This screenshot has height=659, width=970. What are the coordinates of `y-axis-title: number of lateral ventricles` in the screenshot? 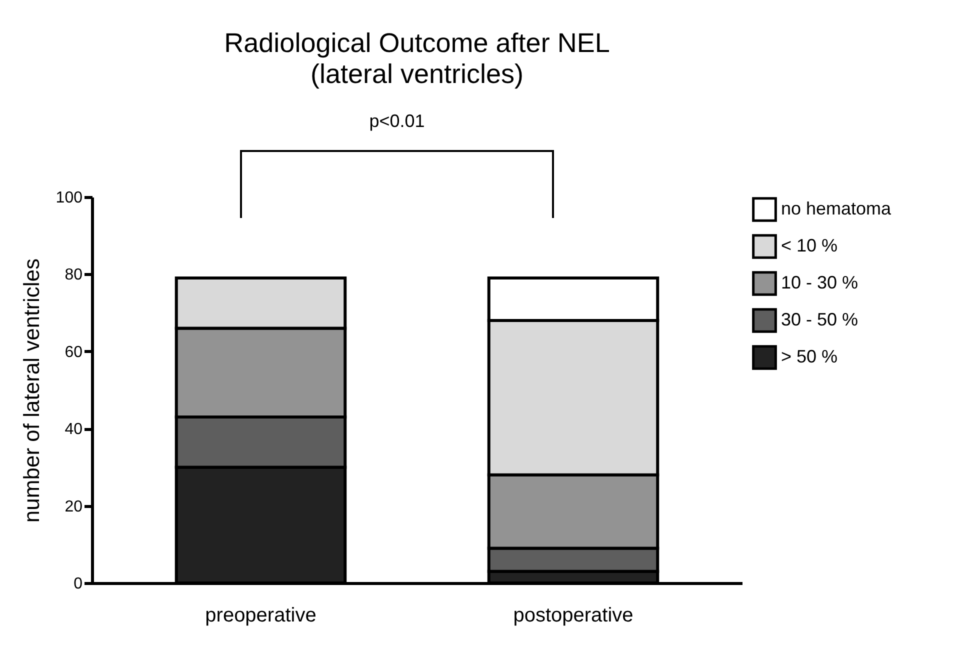 It's located at (31, 390).